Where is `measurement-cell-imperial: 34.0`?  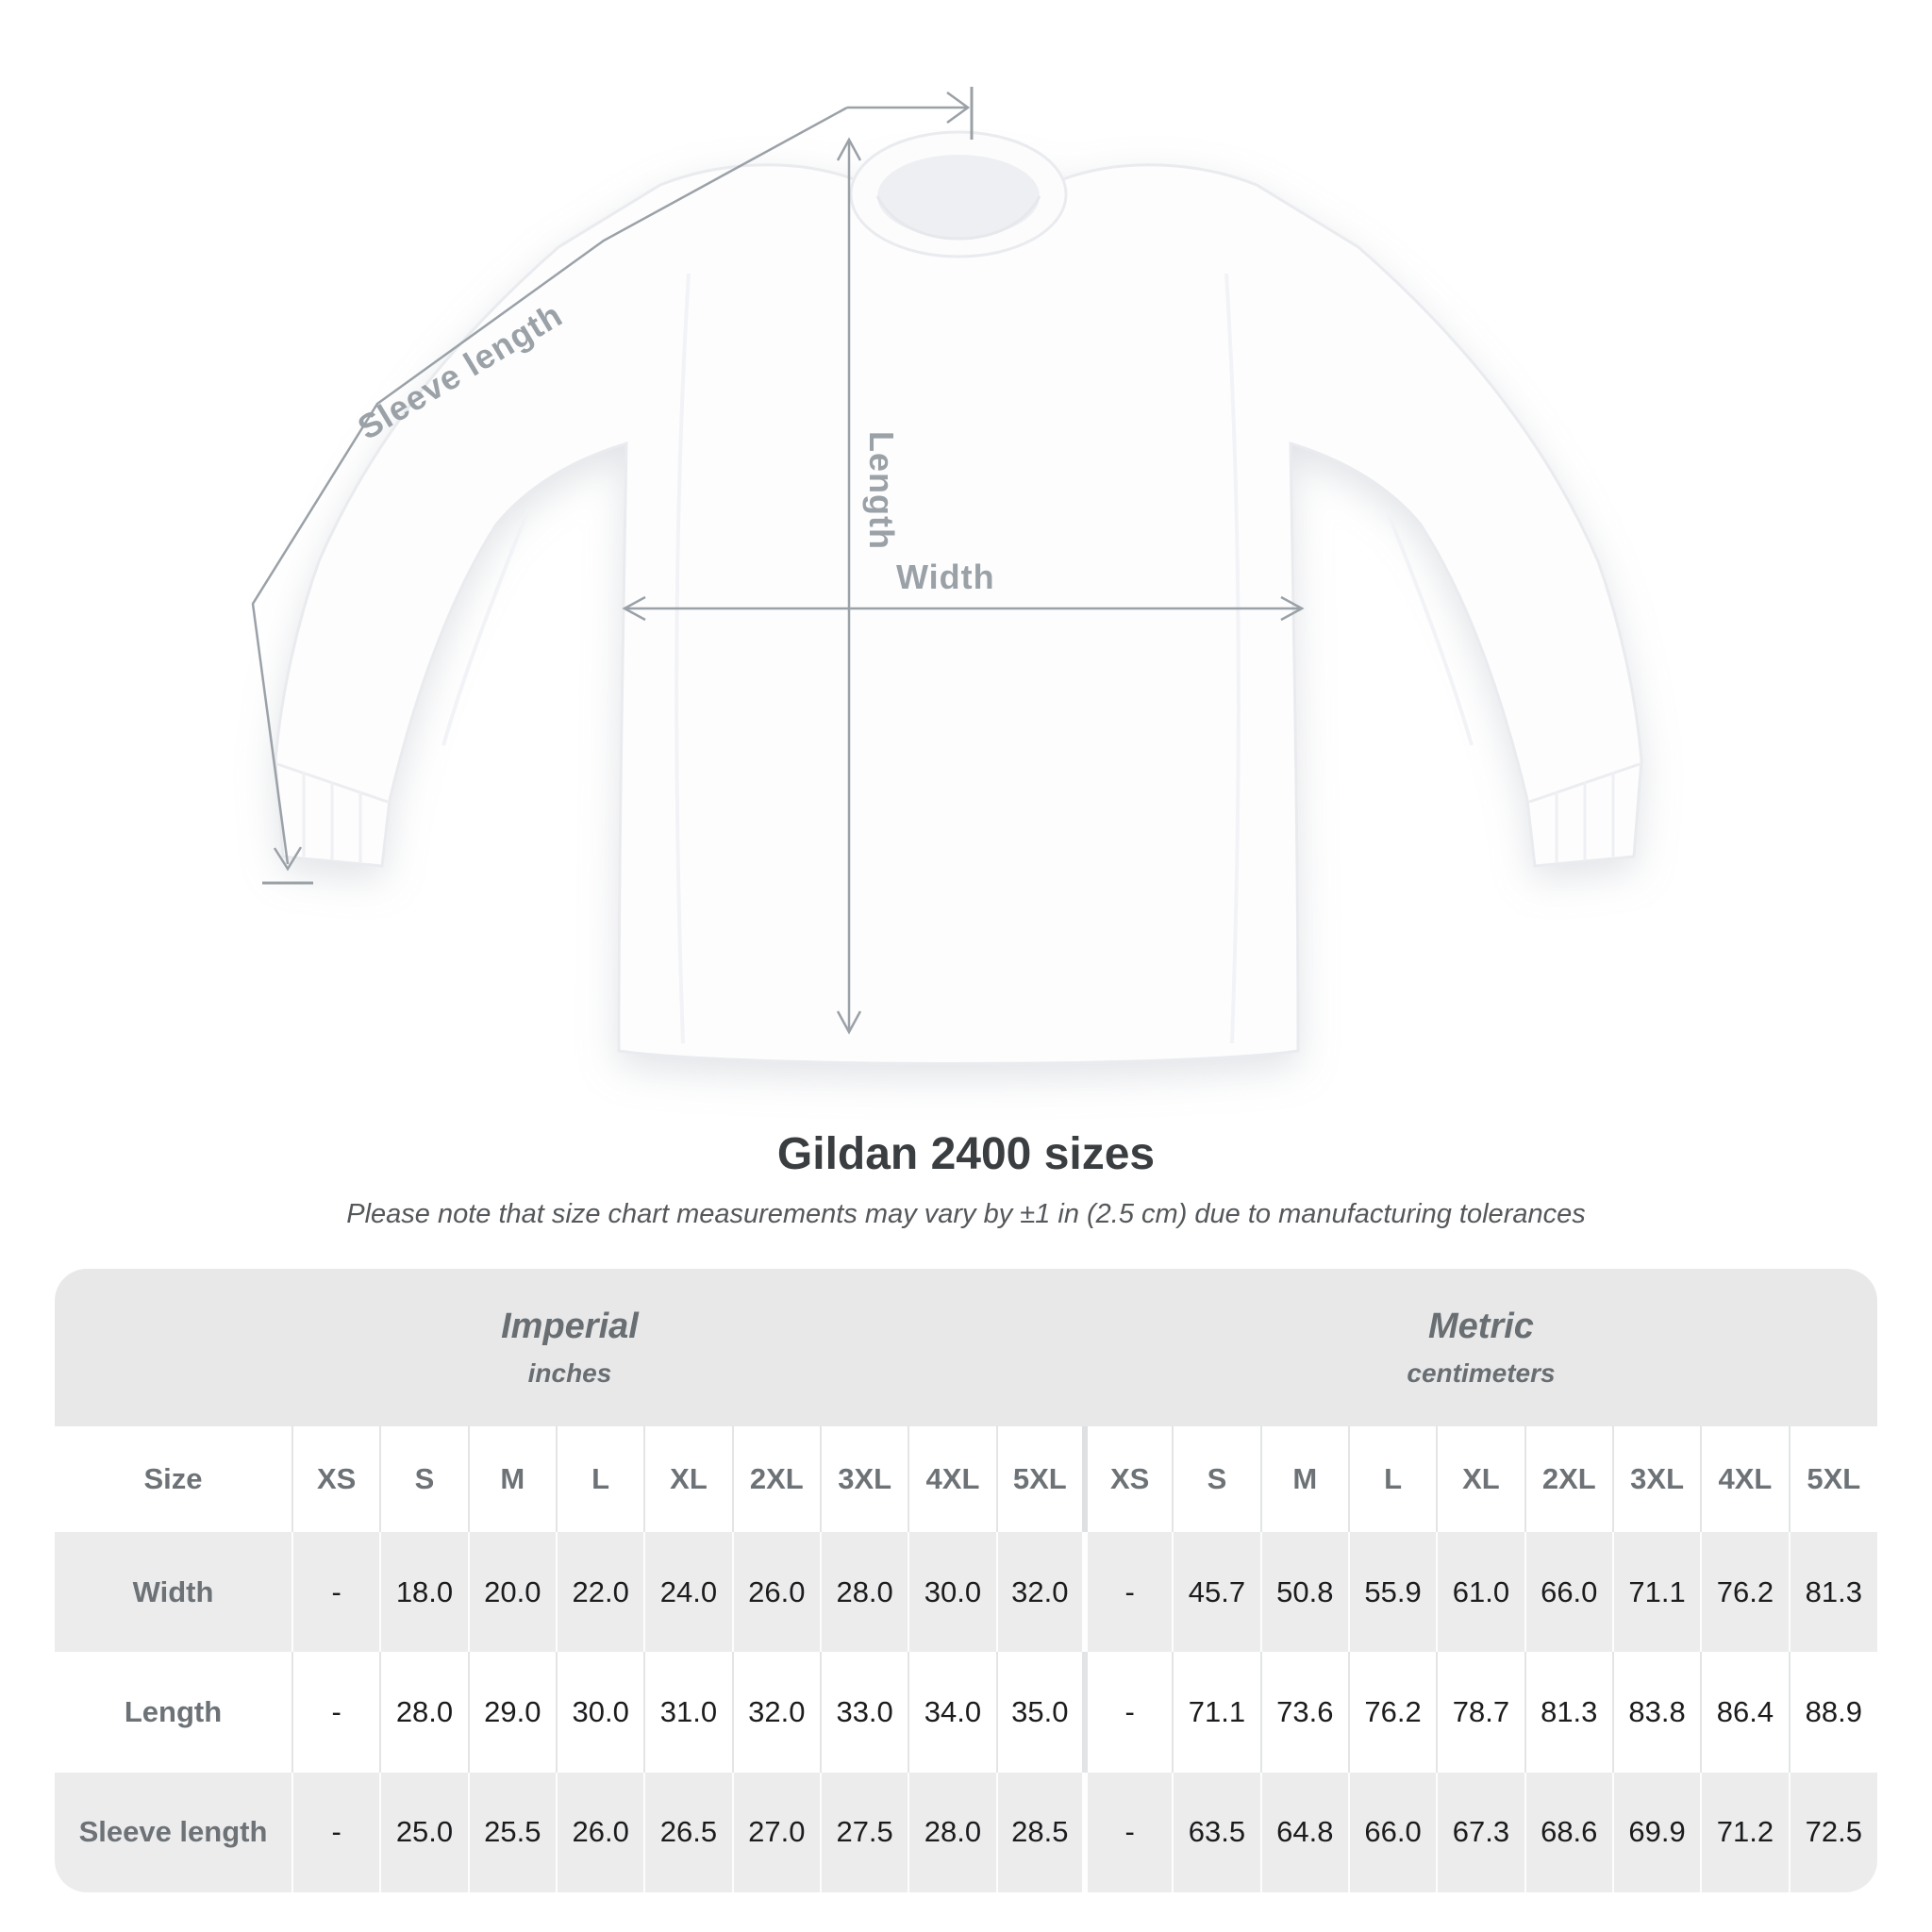 measurement-cell-imperial: 34.0 is located at coordinates (953, 1713).